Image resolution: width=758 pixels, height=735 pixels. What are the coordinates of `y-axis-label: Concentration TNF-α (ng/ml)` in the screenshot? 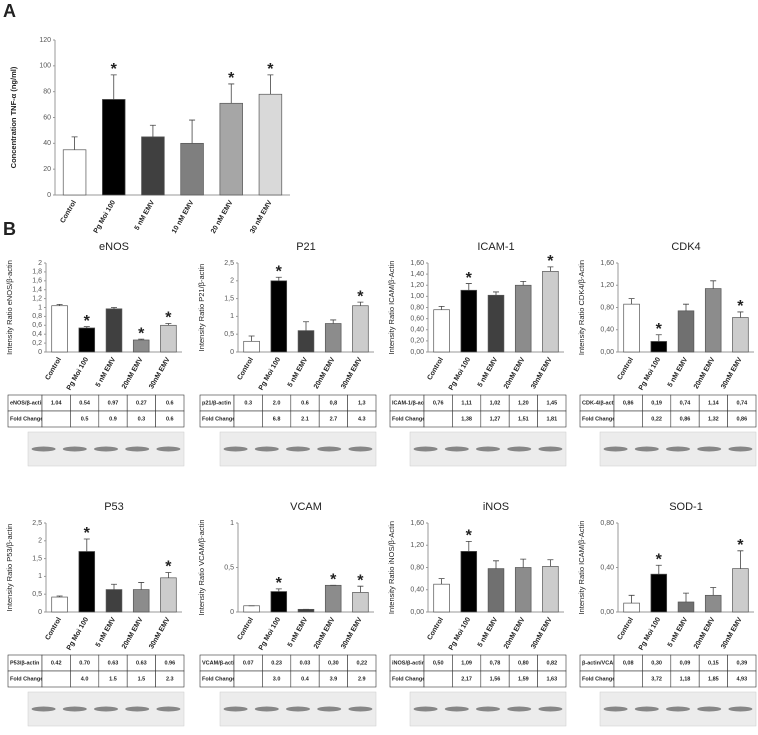 It's located at (13, 117).